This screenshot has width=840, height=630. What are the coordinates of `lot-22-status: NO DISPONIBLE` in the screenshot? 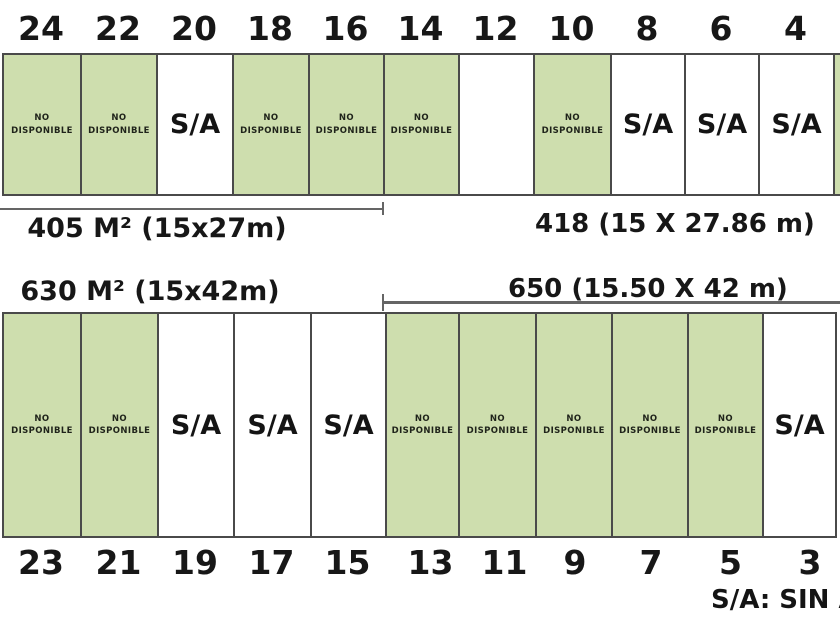 It's located at (119, 124).